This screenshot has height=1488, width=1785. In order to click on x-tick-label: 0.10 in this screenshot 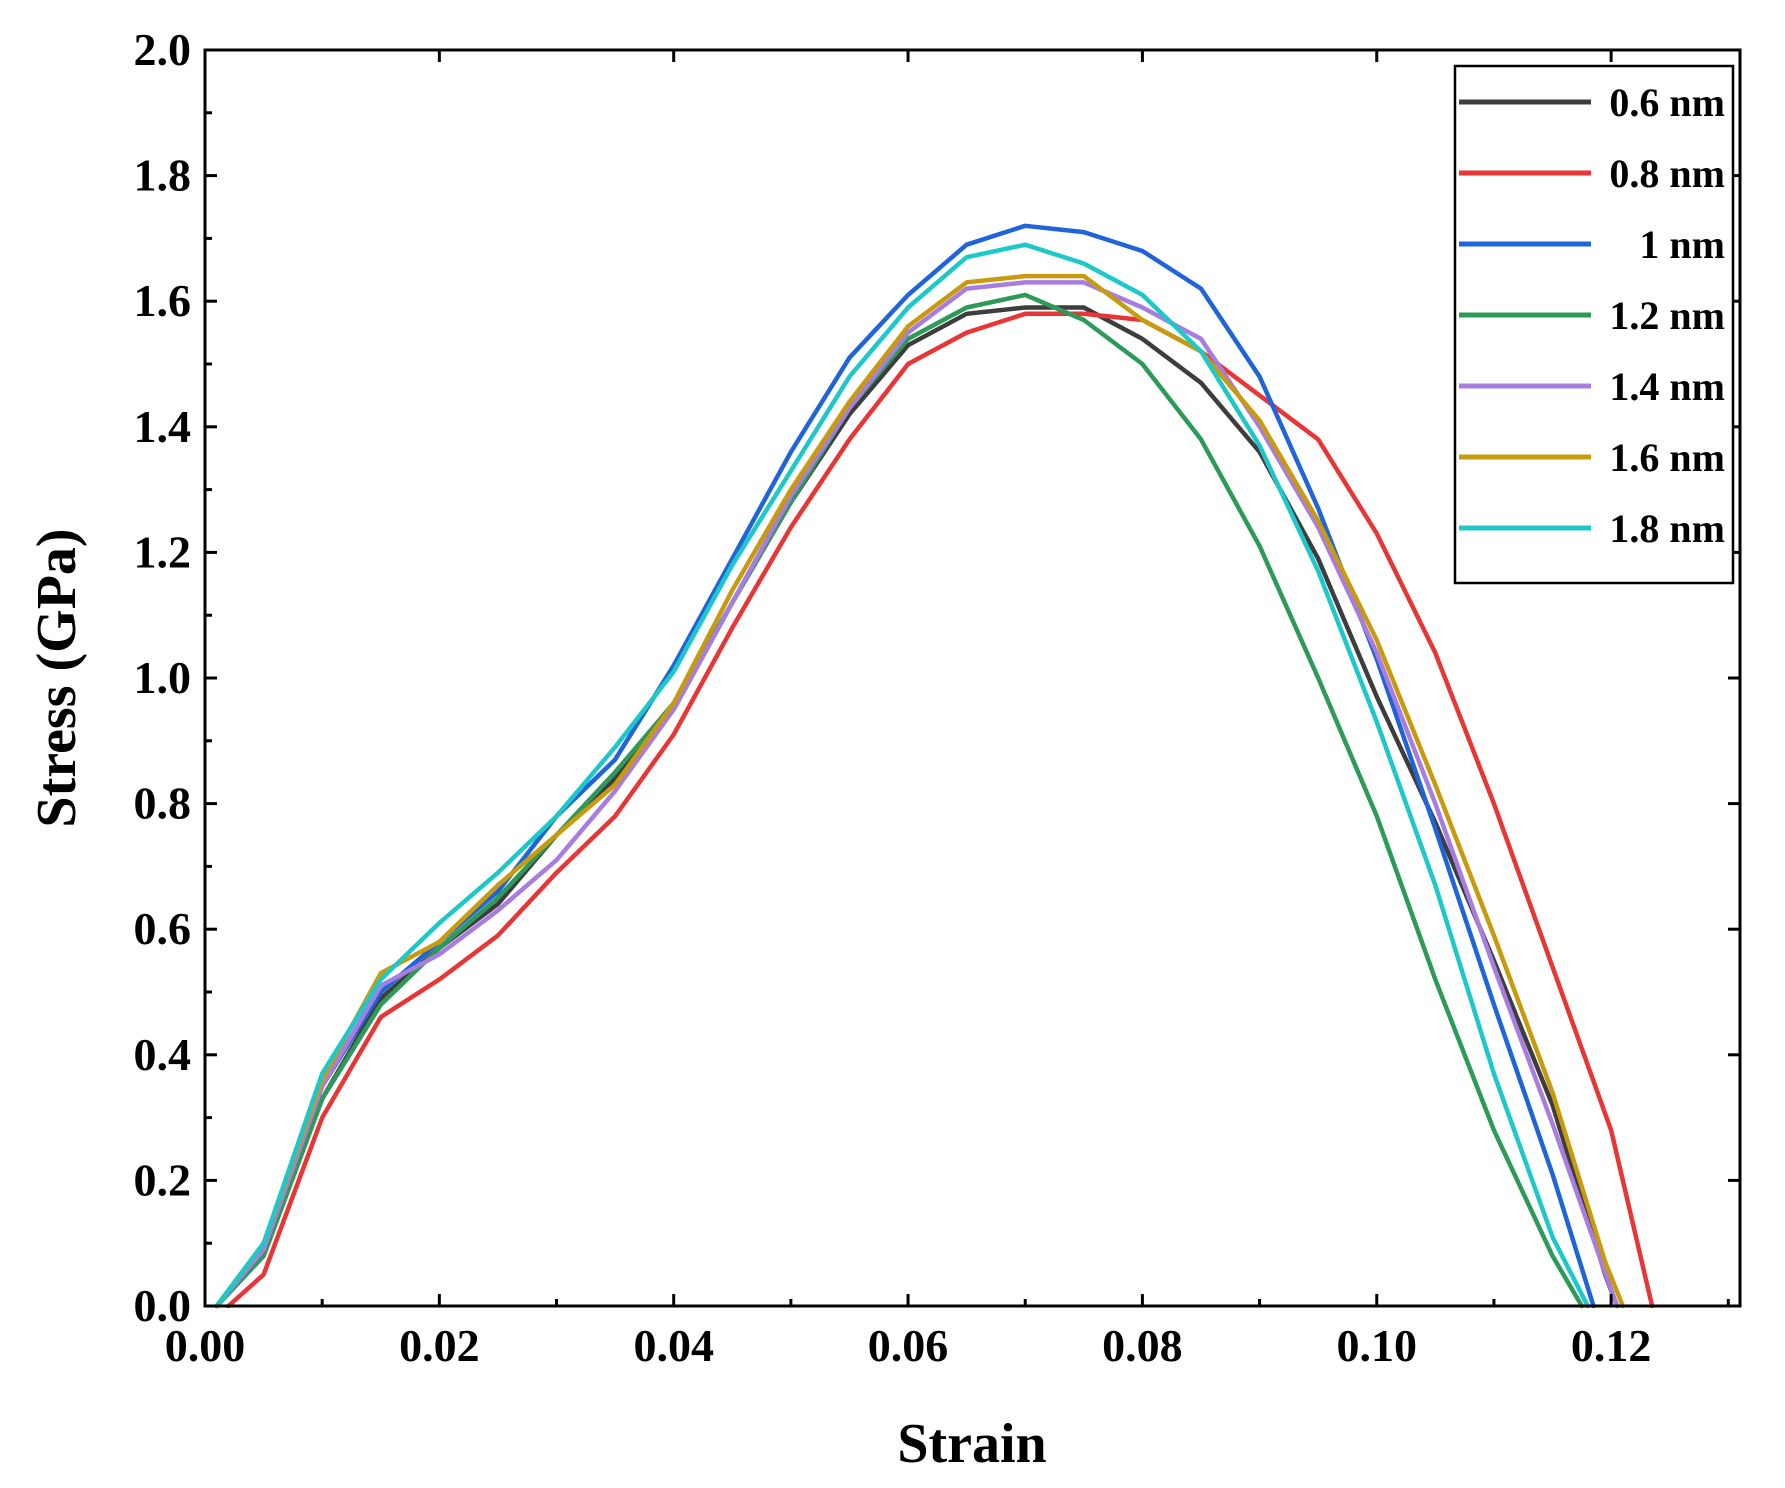, I will do `click(1377, 1345)`.